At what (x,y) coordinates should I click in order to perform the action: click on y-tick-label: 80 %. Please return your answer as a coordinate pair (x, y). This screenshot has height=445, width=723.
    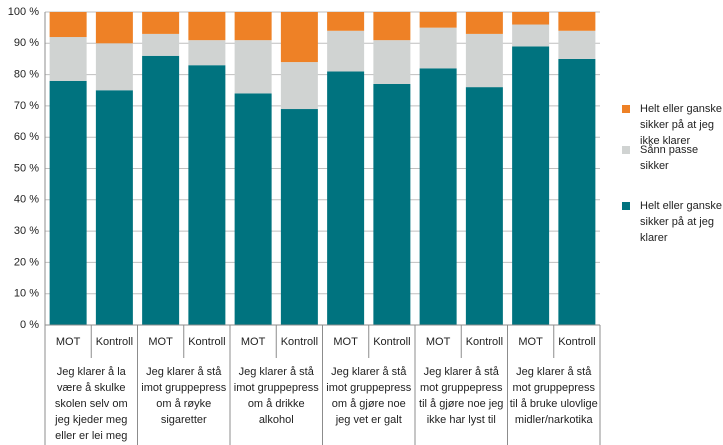
    Looking at the image, I should click on (26, 75).